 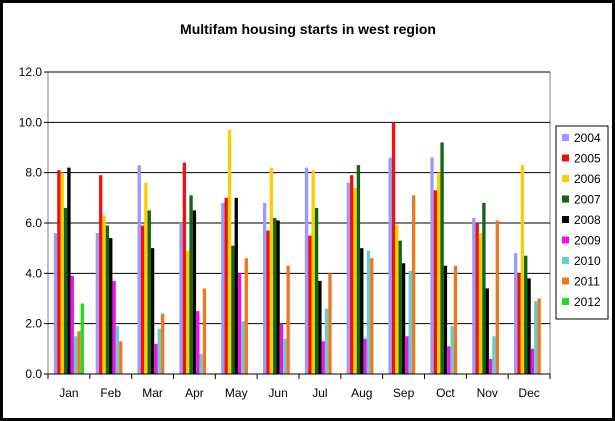 I want to click on legend: 2004 2005 2006 2007 2008 2009 2010 2011 2012, so click(x=582, y=222).